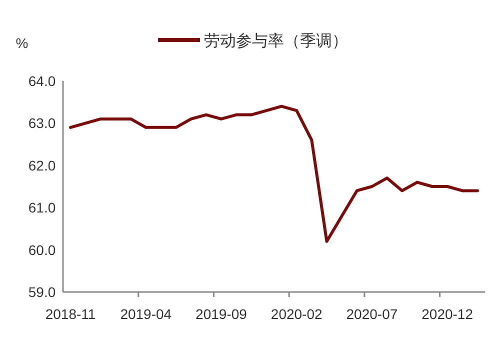 The height and width of the screenshot is (349, 500). What do you see at coordinates (42, 81) in the screenshot?
I see `y-tick-label: 64.0` at bounding box center [42, 81].